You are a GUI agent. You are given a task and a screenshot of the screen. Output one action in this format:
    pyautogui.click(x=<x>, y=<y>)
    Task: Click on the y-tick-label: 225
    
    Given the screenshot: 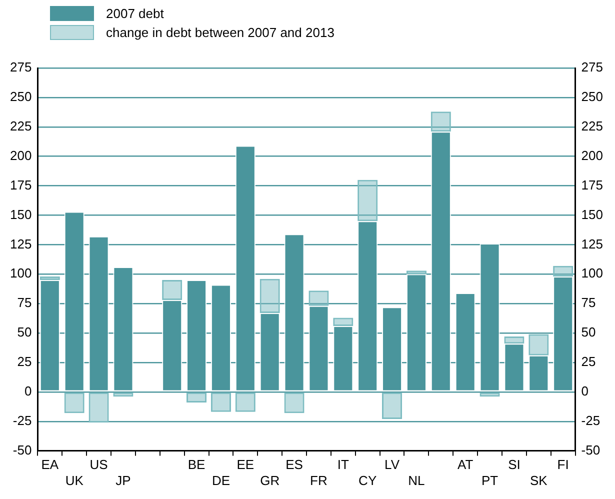 What is the action you would take?
    pyautogui.click(x=21, y=126)
    